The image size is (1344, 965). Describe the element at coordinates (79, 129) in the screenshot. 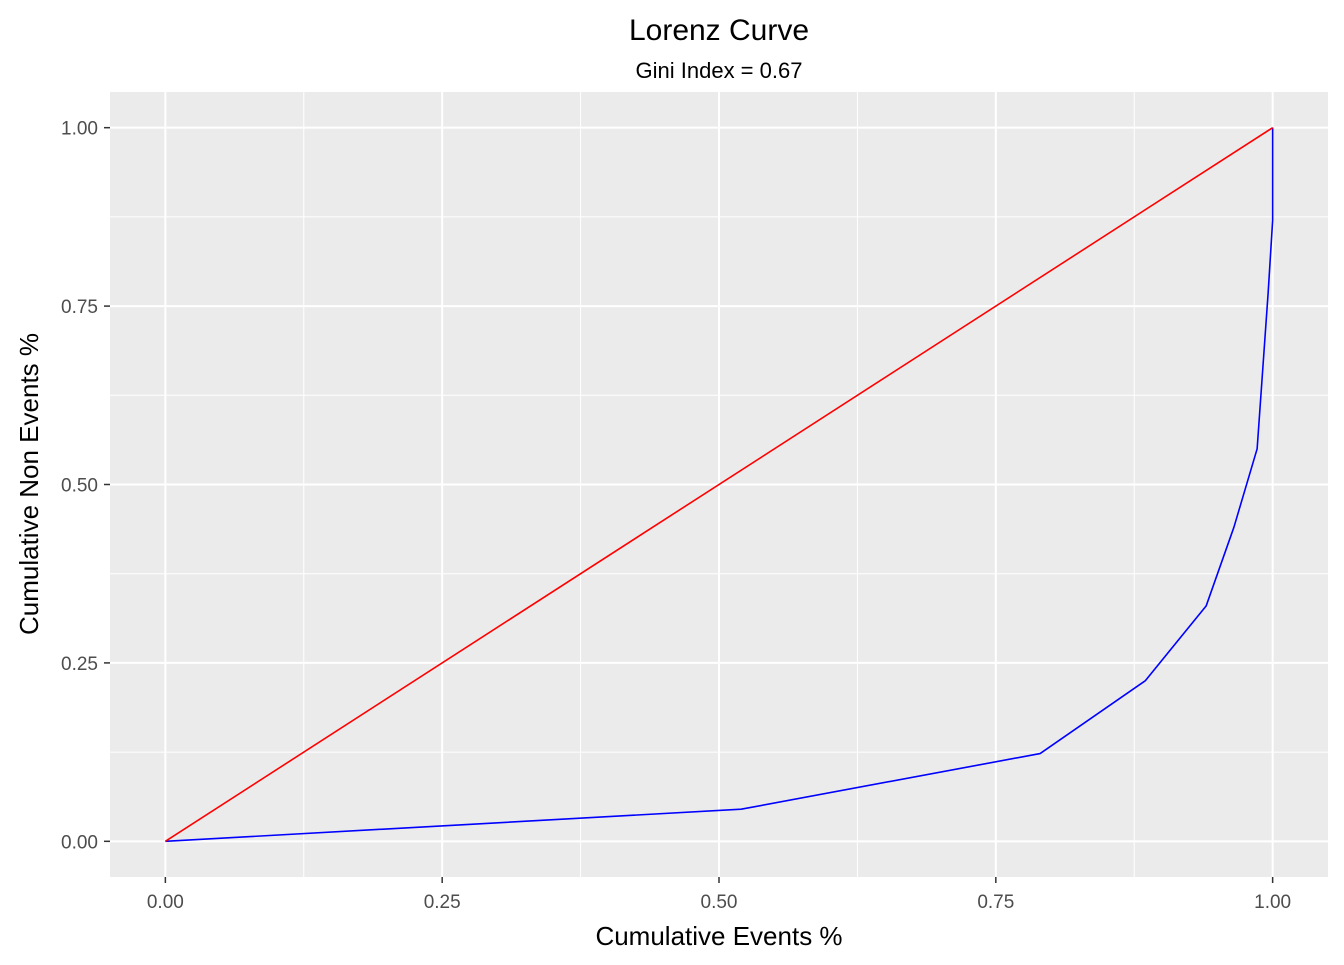

I see `y-tick-label: 1.00` at that location.